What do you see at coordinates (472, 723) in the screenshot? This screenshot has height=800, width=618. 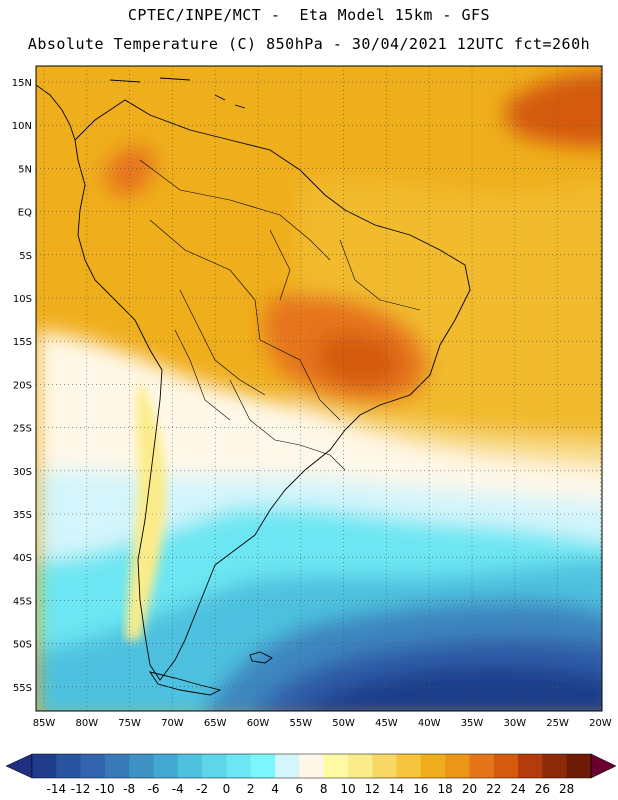 I see `lon-tick-label: 35W` at bounding box center [472, 723].